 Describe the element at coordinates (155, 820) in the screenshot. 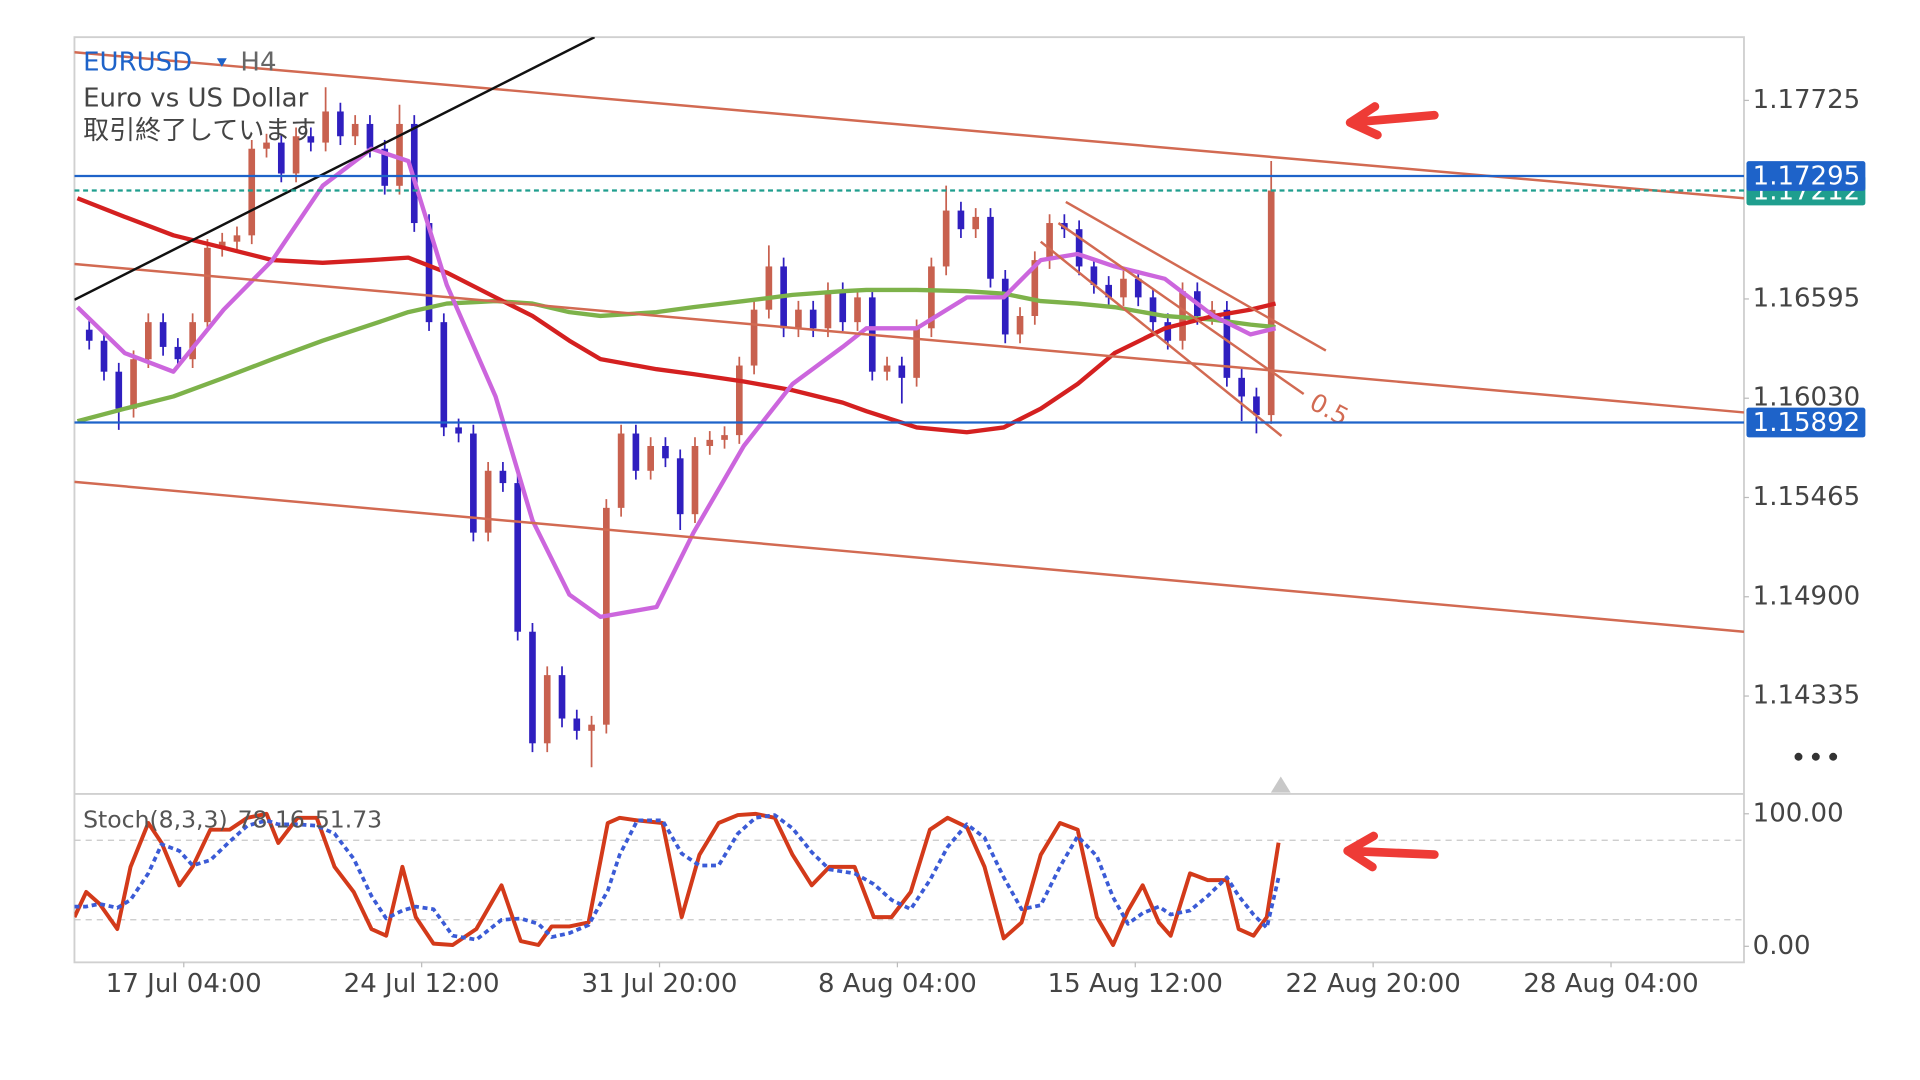

I see `stoch-label: Stoch(8,3,3)` at that location.